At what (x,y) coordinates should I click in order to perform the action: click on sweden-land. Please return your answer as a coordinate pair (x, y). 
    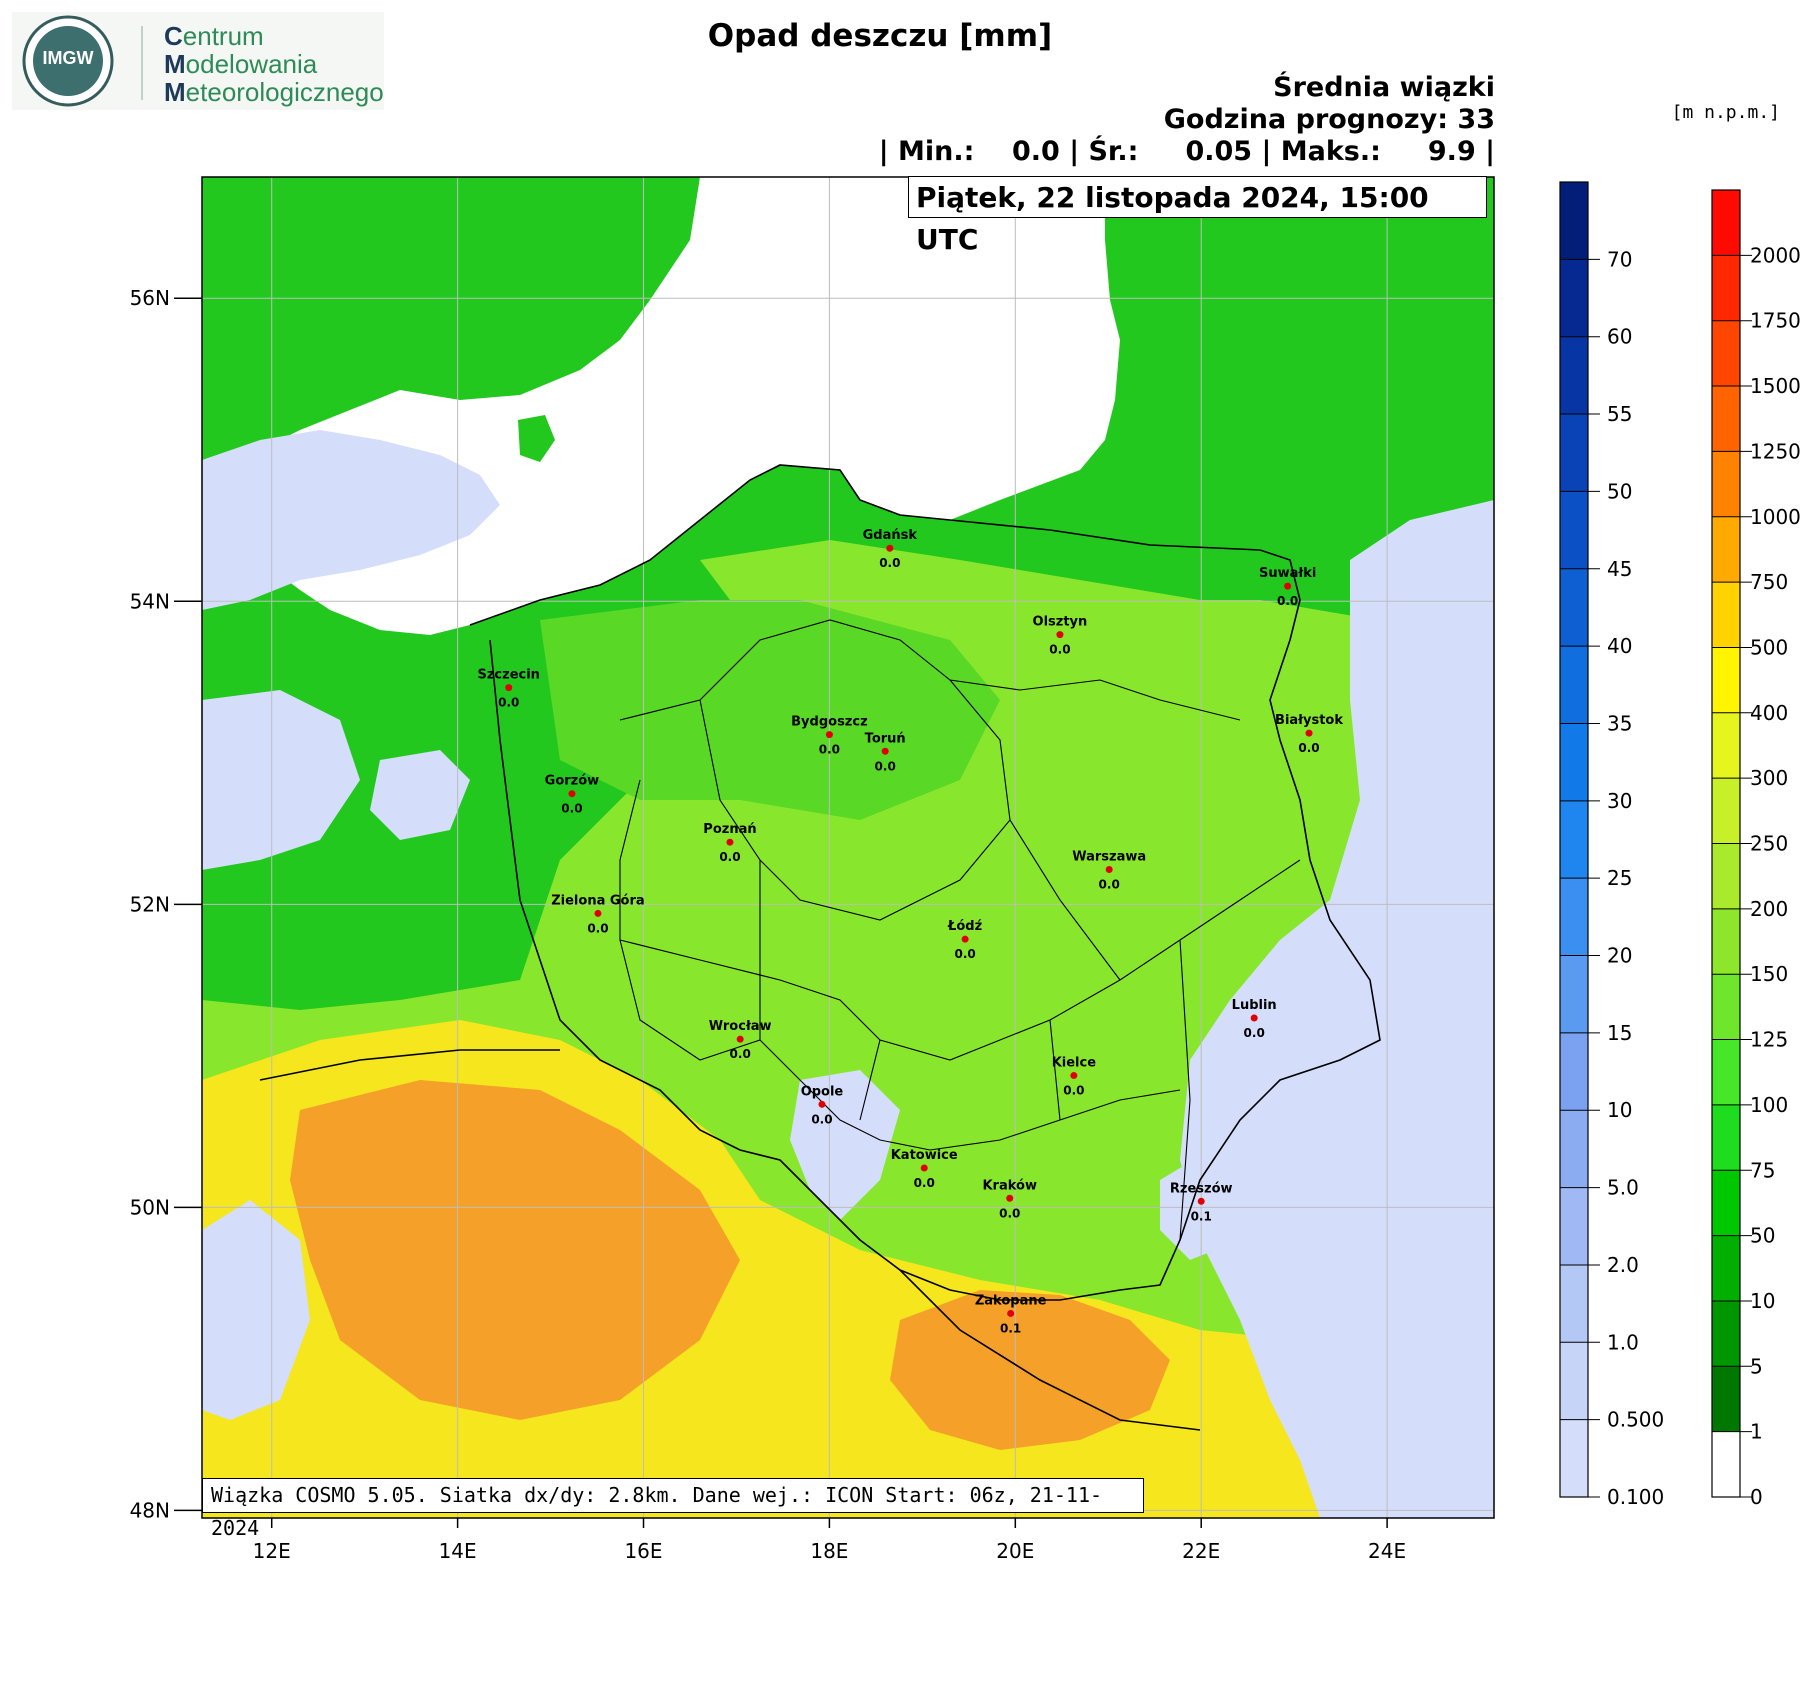
    Looking at the image, I should click on (451, 326).